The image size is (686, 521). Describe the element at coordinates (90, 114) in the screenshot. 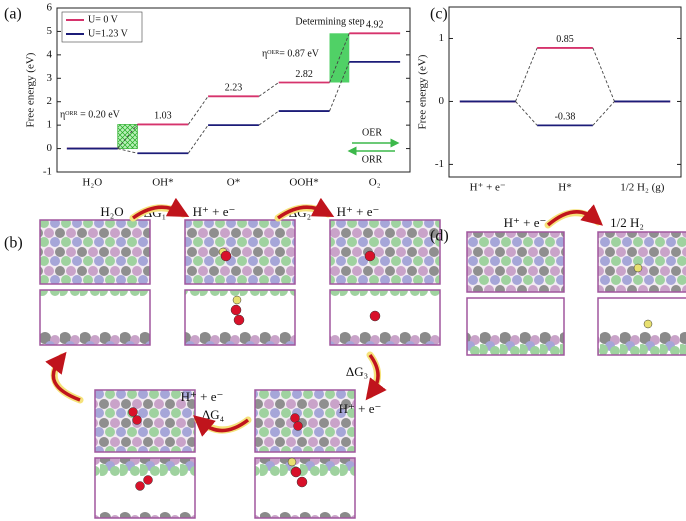

I see `annotation: ηᴼᴿᴿ = 0.20 eV` at that location.